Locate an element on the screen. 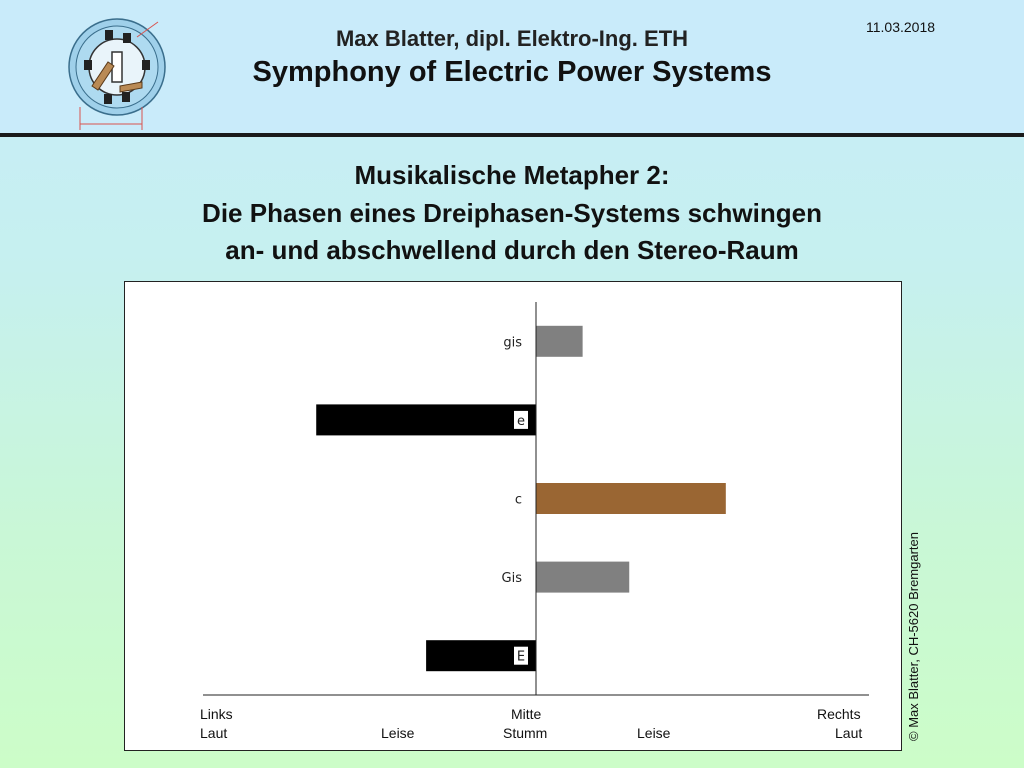  author-line: Max Blatter, dipl. Elektro-Ing. ETH is located at coordinates (512, 38).